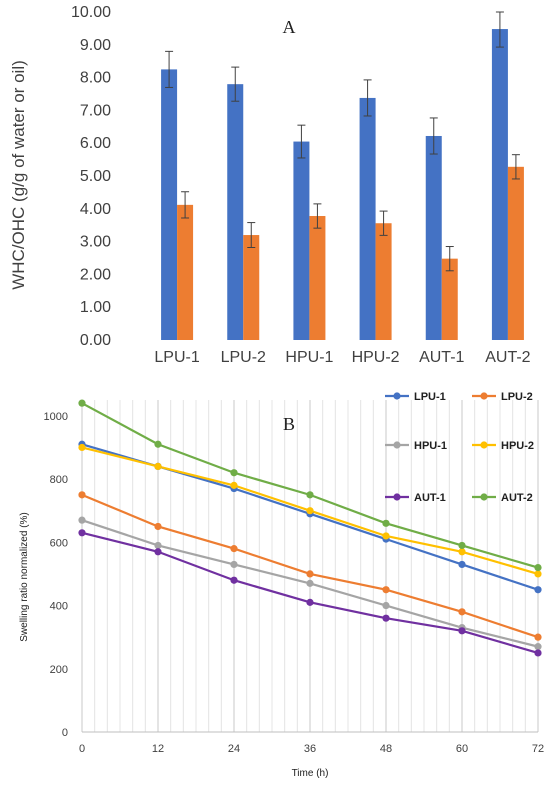 Image resolution: width=550 pixels, height=788 pixels. I want to click on panel-a-category-label: AUT-1, so click(441, 357).